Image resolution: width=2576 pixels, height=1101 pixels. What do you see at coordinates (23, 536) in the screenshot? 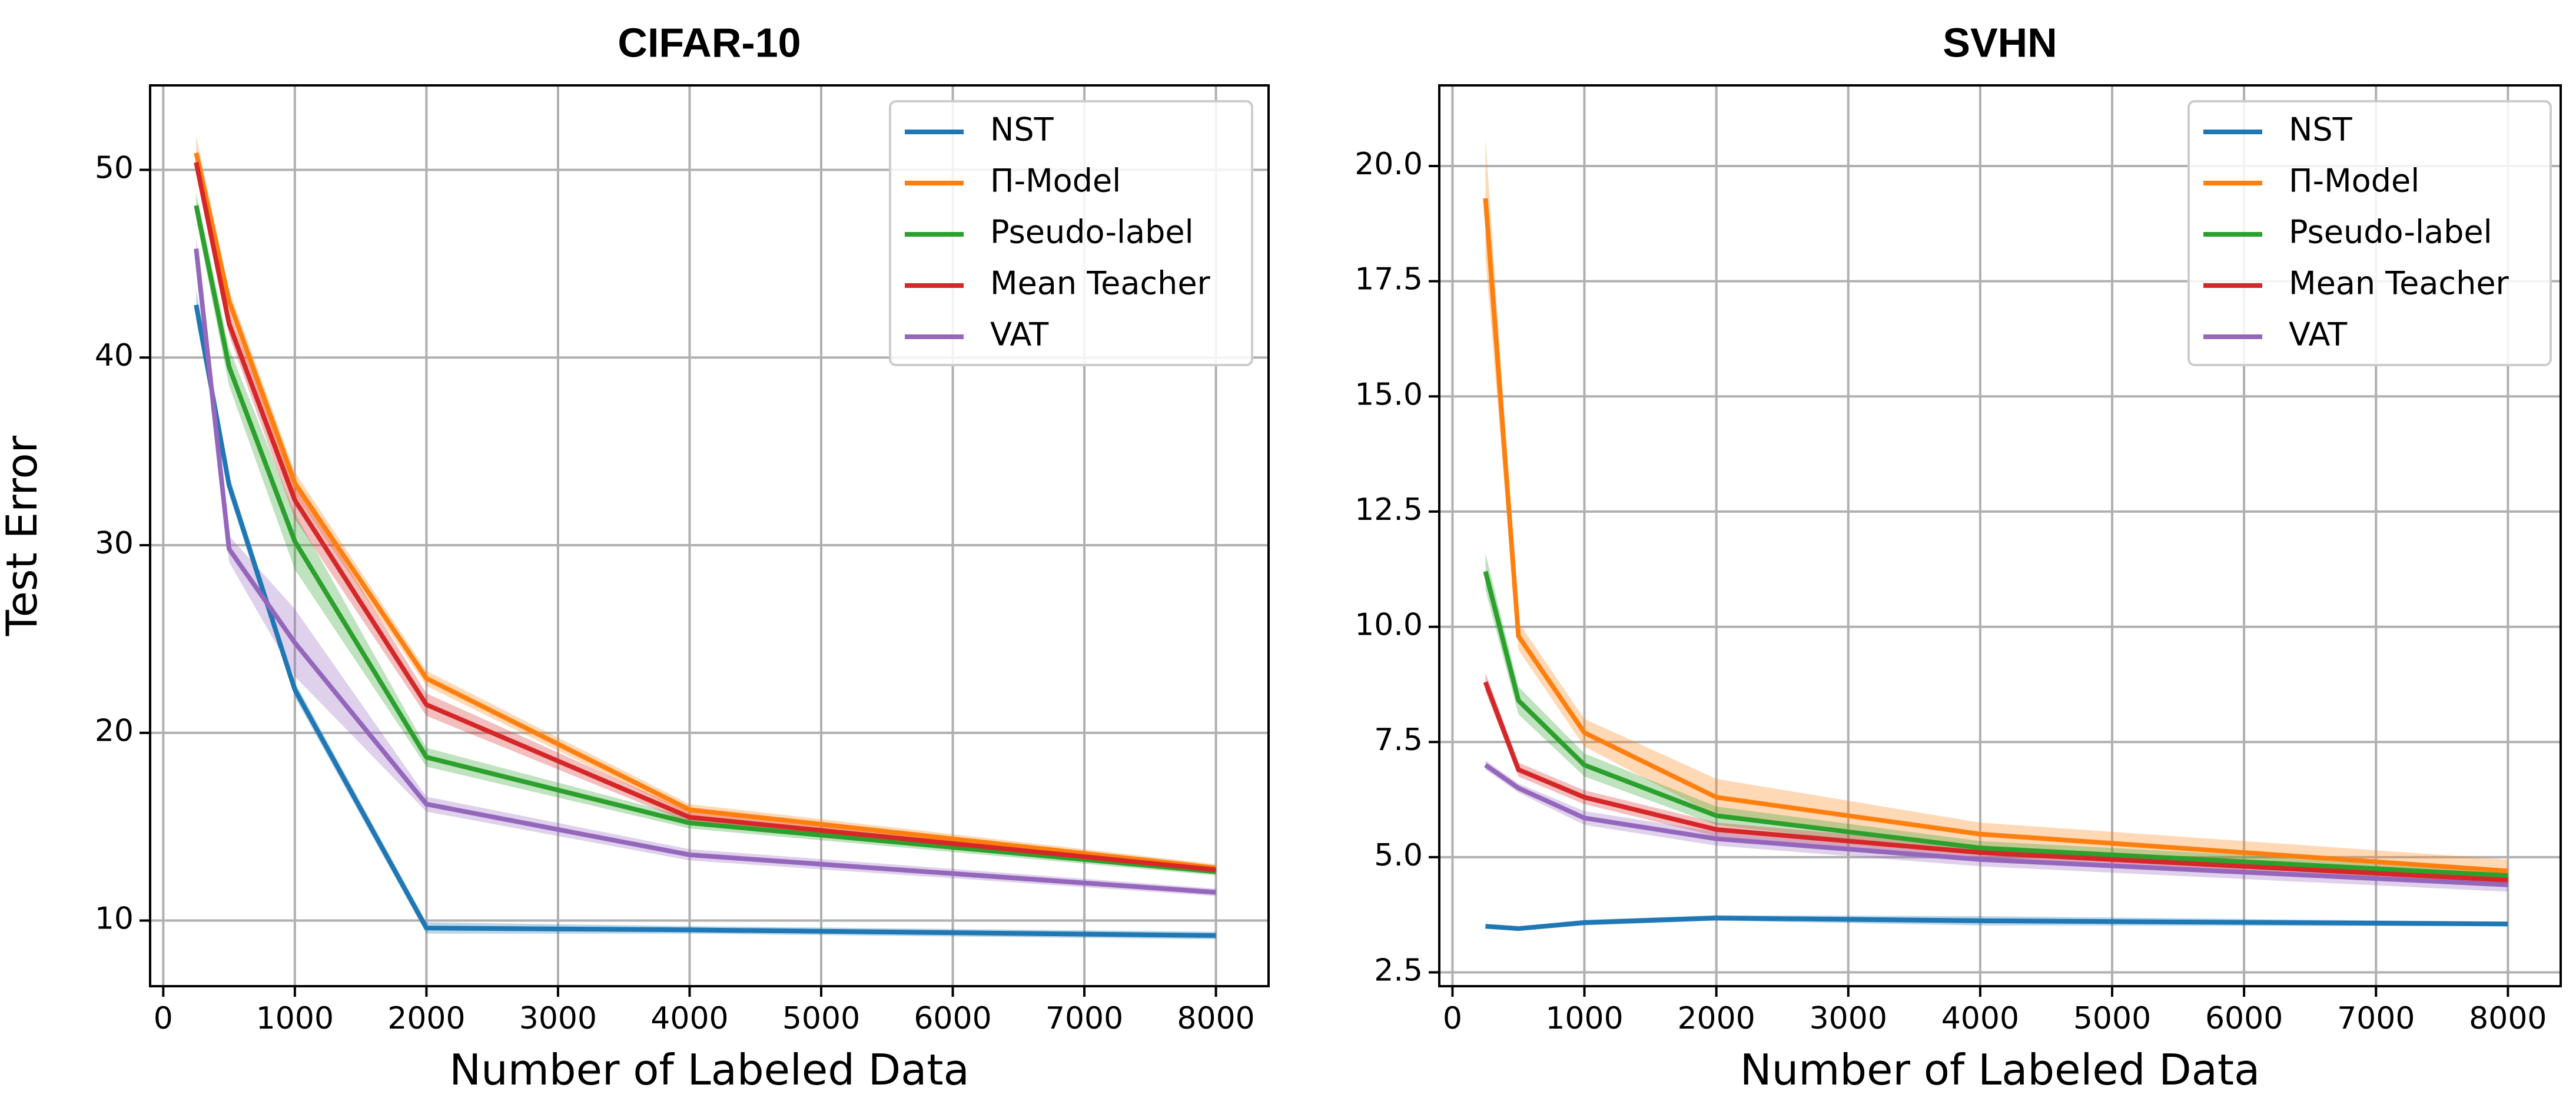
I see `y-axis-label: Test Error` at bounding box center [23, 536].